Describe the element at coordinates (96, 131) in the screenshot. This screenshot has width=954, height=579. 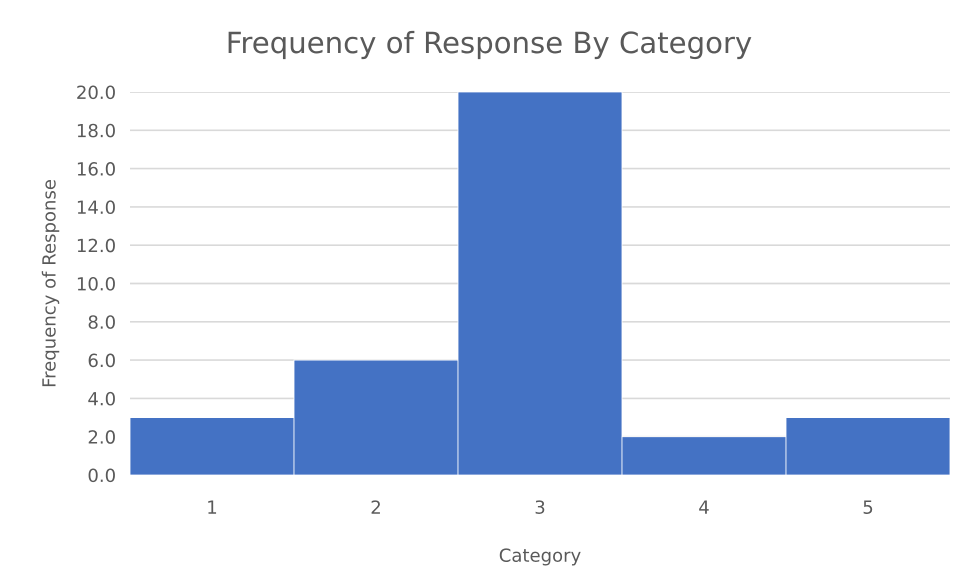
I see `y-tick-label: 18.0` at that location.